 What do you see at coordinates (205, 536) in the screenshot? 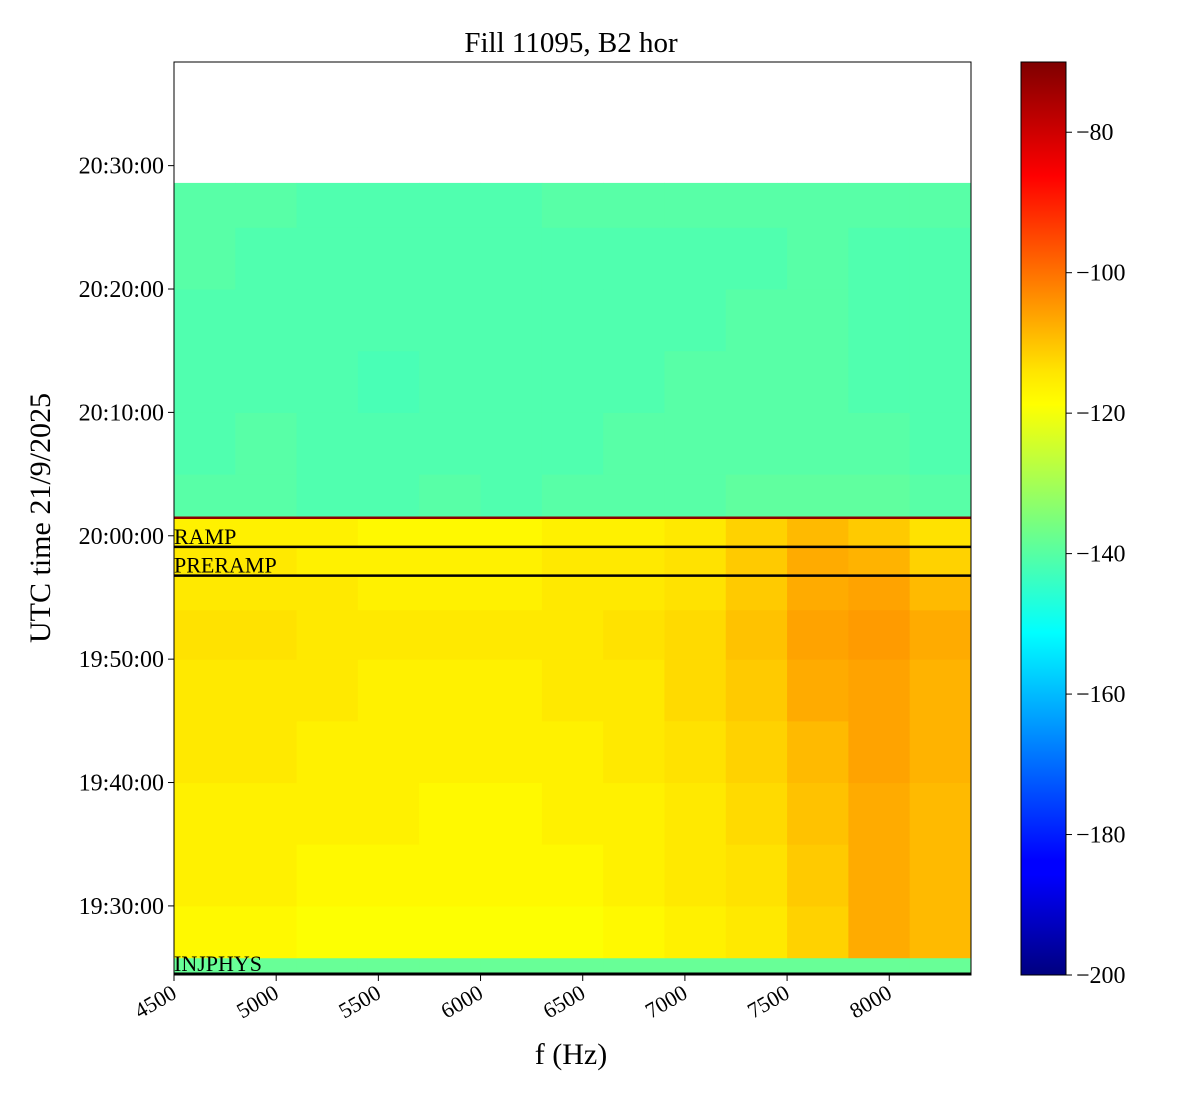
I see `marker-label: RAMP` at bounding box center [205, 536].